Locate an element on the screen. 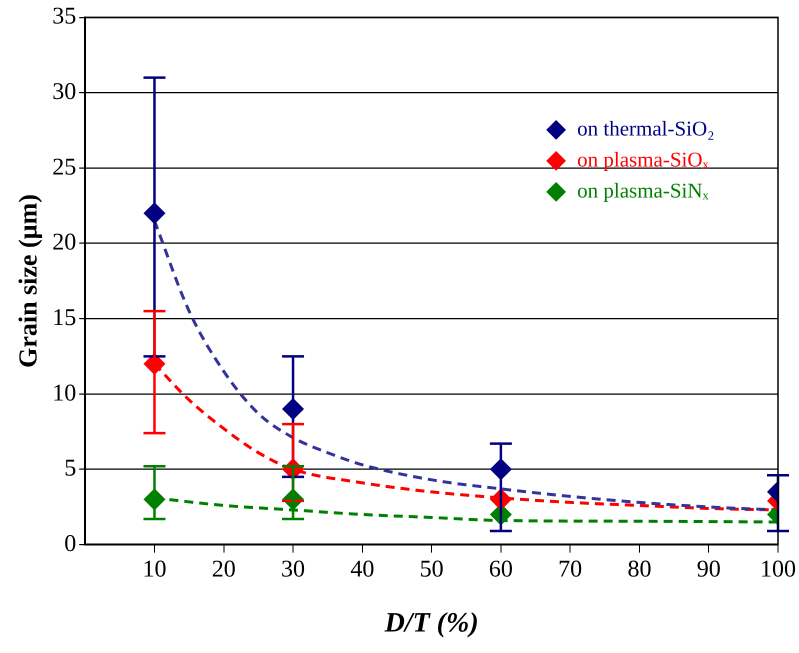 Image resolution: width=799 pixels, height=653 pixels. y-tick-label: 30 is located at coordinates (64, 92).